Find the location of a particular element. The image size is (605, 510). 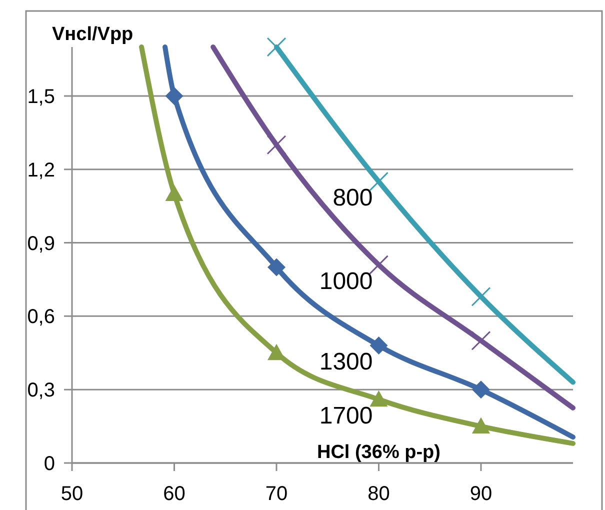

y-tick-label: 0,6 is located at coordinates (41, 317).